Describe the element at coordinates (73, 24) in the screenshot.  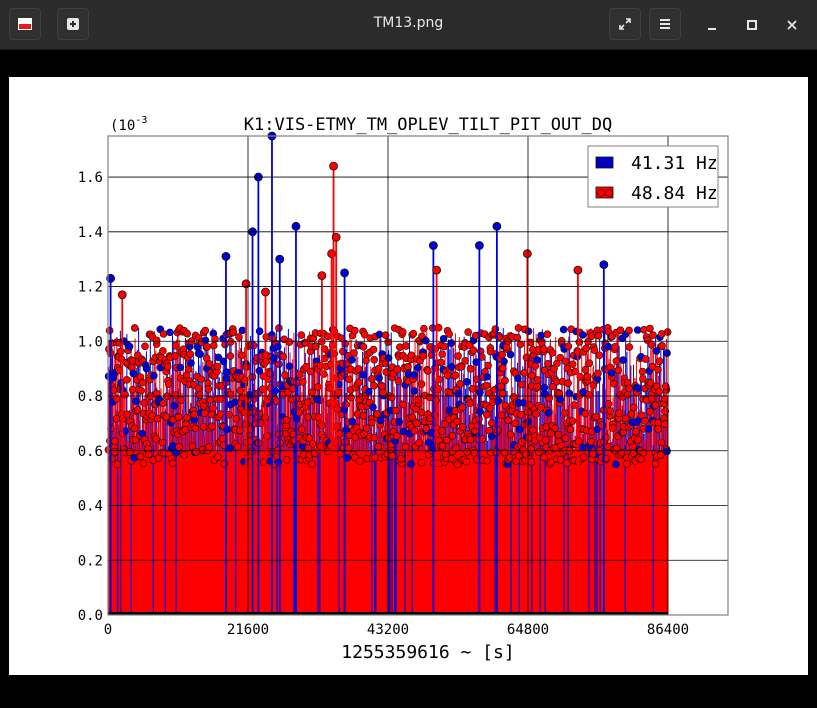
I see `new-tab-icon` at that location.